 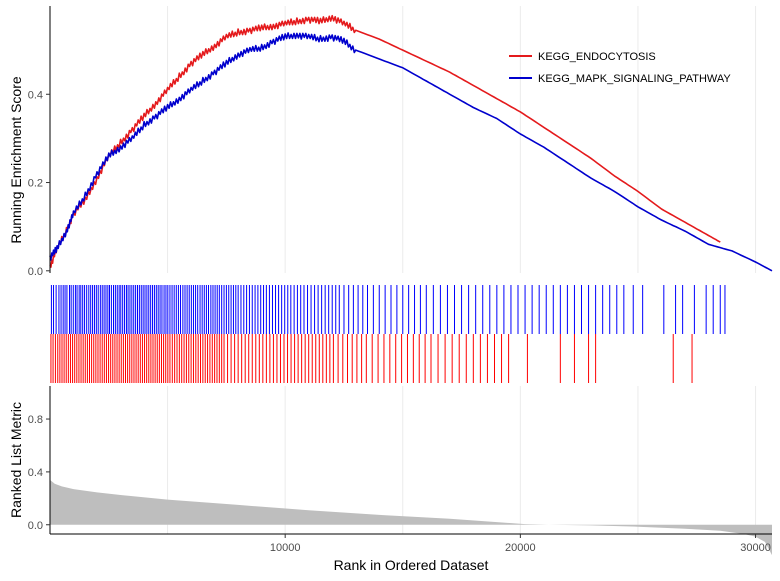 What do you see at coordinates (520, 548) in the screenshot?
I see `x-tick-label: 20000` at bounding box center [520, 548].